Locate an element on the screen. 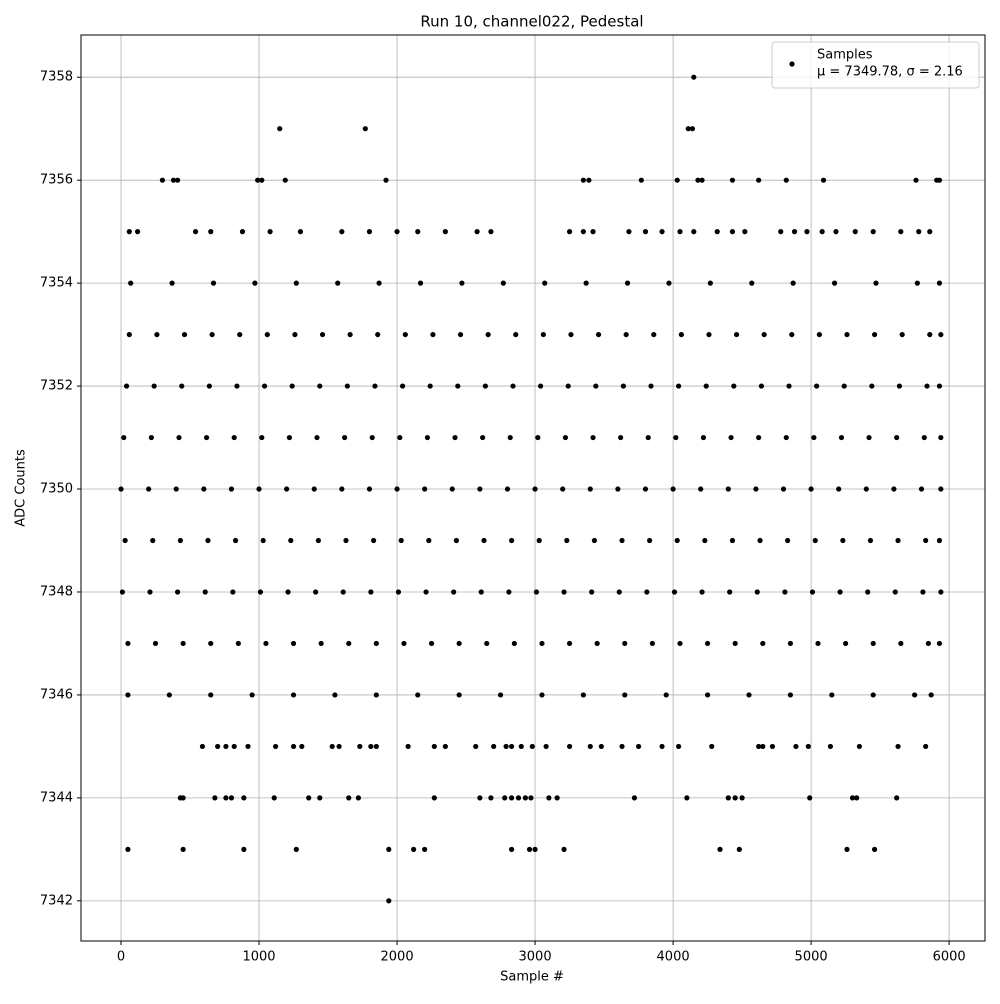 Image resolution: width=1000 pixels, height=1004 pixels. y-tick-label: 7346 is located at coordinates (56, 694).